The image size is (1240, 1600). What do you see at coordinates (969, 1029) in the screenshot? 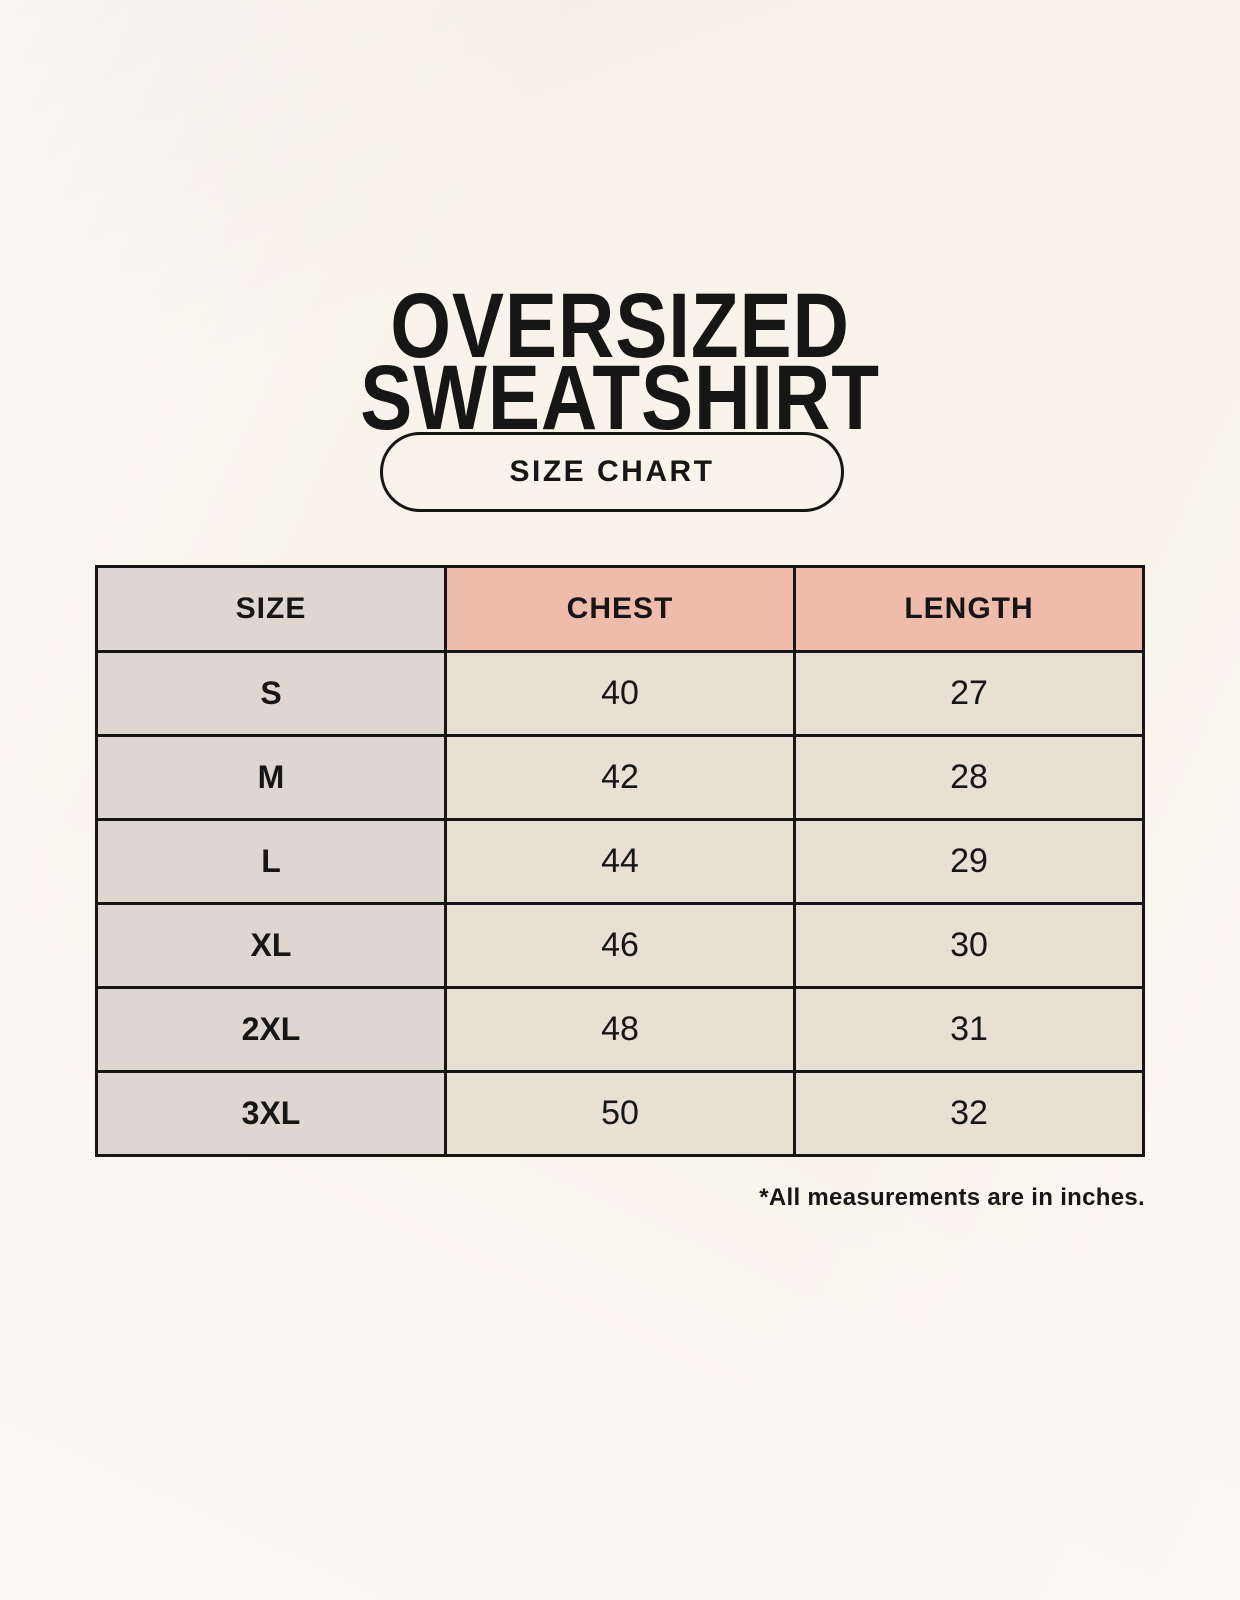
I see `length-cell: 31` at bounding box center [969, 1029].